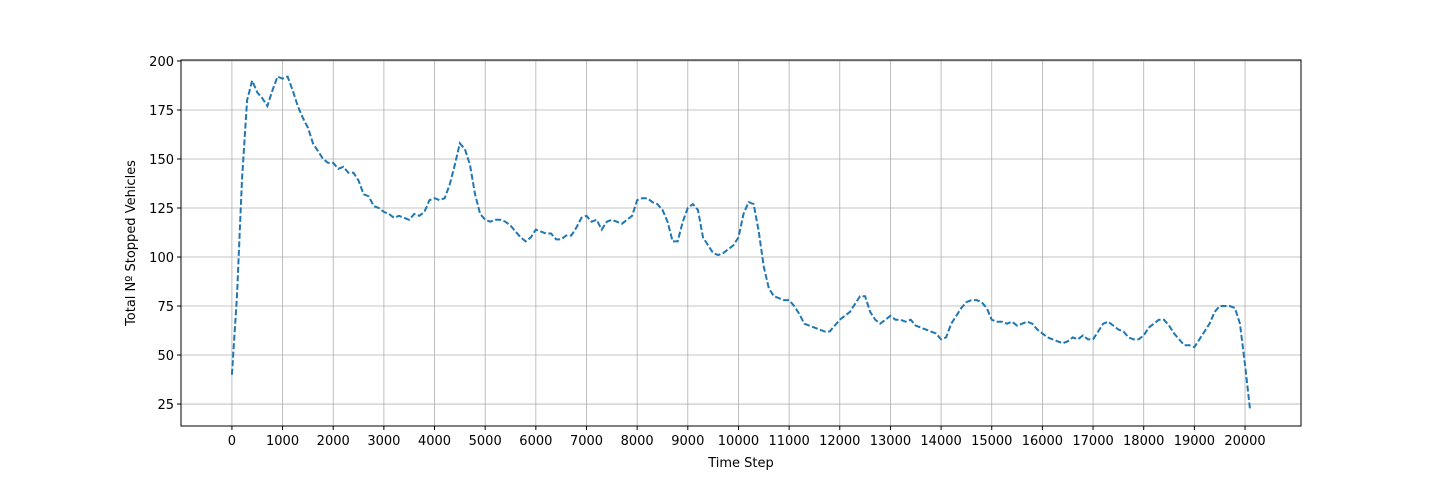  Describe the element at coordinates (586, 441) in the screenshot. I see `x-tick-label: 7000` at that location.